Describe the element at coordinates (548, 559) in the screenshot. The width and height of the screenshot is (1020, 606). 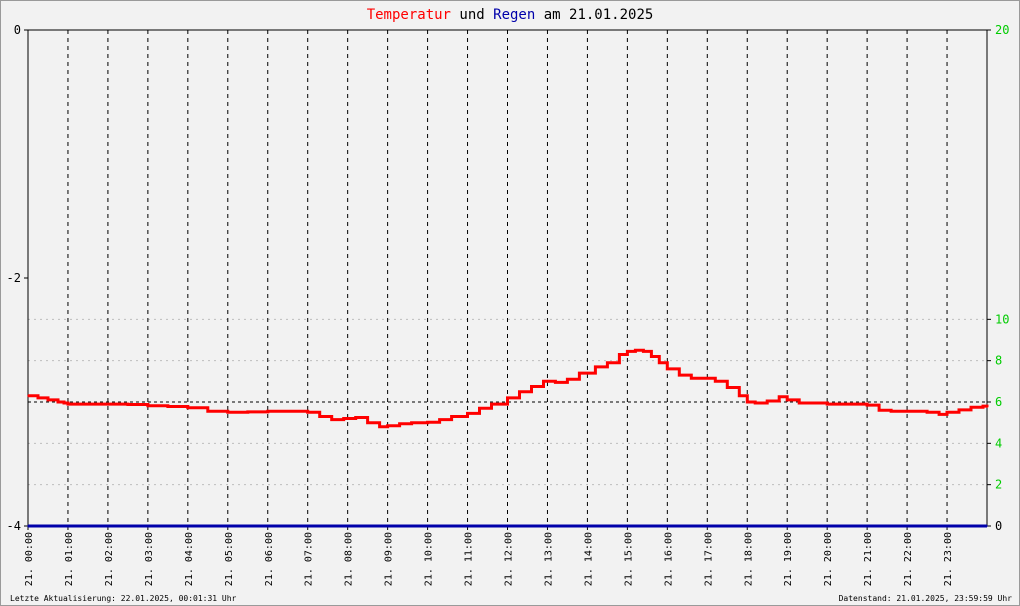
I see `x-tick-label: 21. 13:00` at that location.